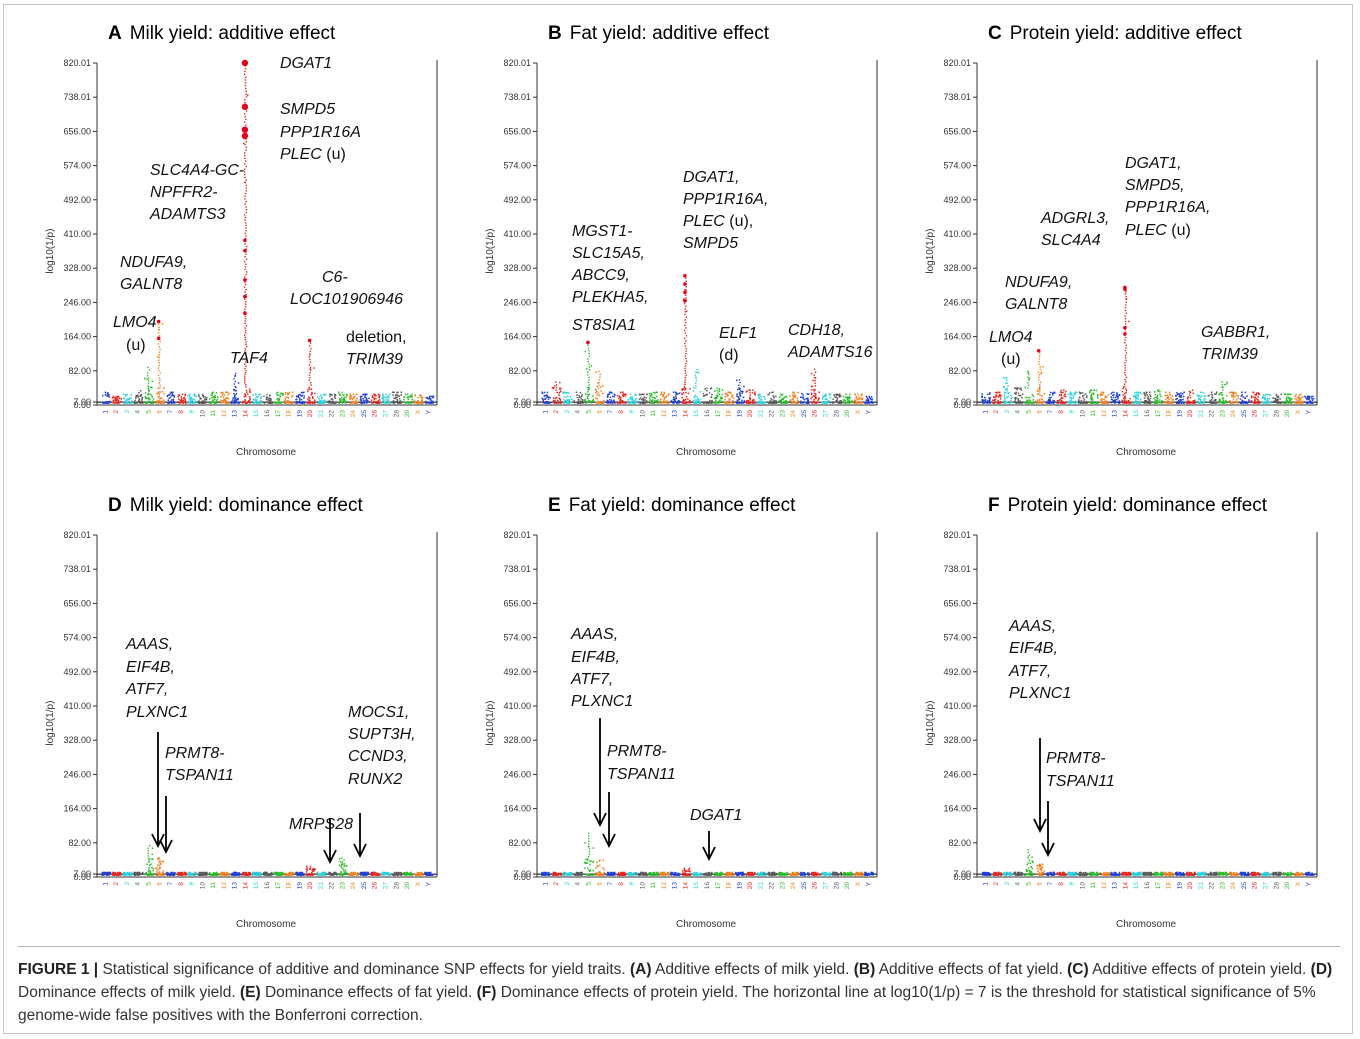  Describe the element at coordinates (604, 325) in the screenshot. I see `gene-name: ST8SIA1` at that location.